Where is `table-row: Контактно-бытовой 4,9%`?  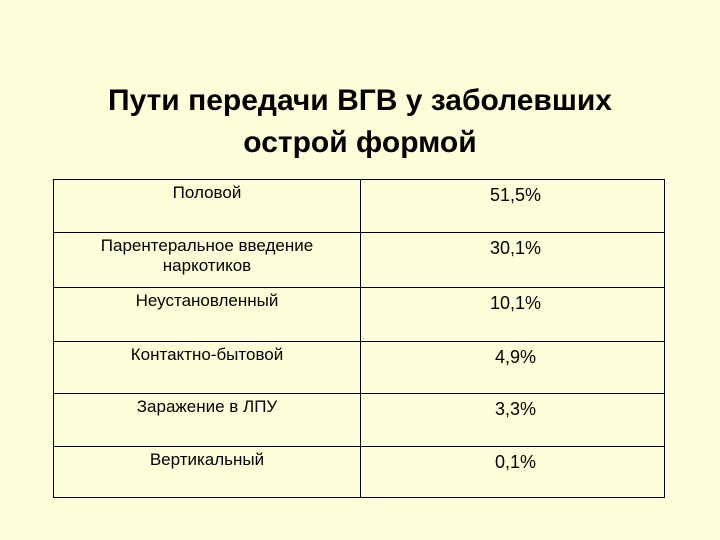
table-row: Контактно-бытовой 4,9% is located at coordinates (359, 367).